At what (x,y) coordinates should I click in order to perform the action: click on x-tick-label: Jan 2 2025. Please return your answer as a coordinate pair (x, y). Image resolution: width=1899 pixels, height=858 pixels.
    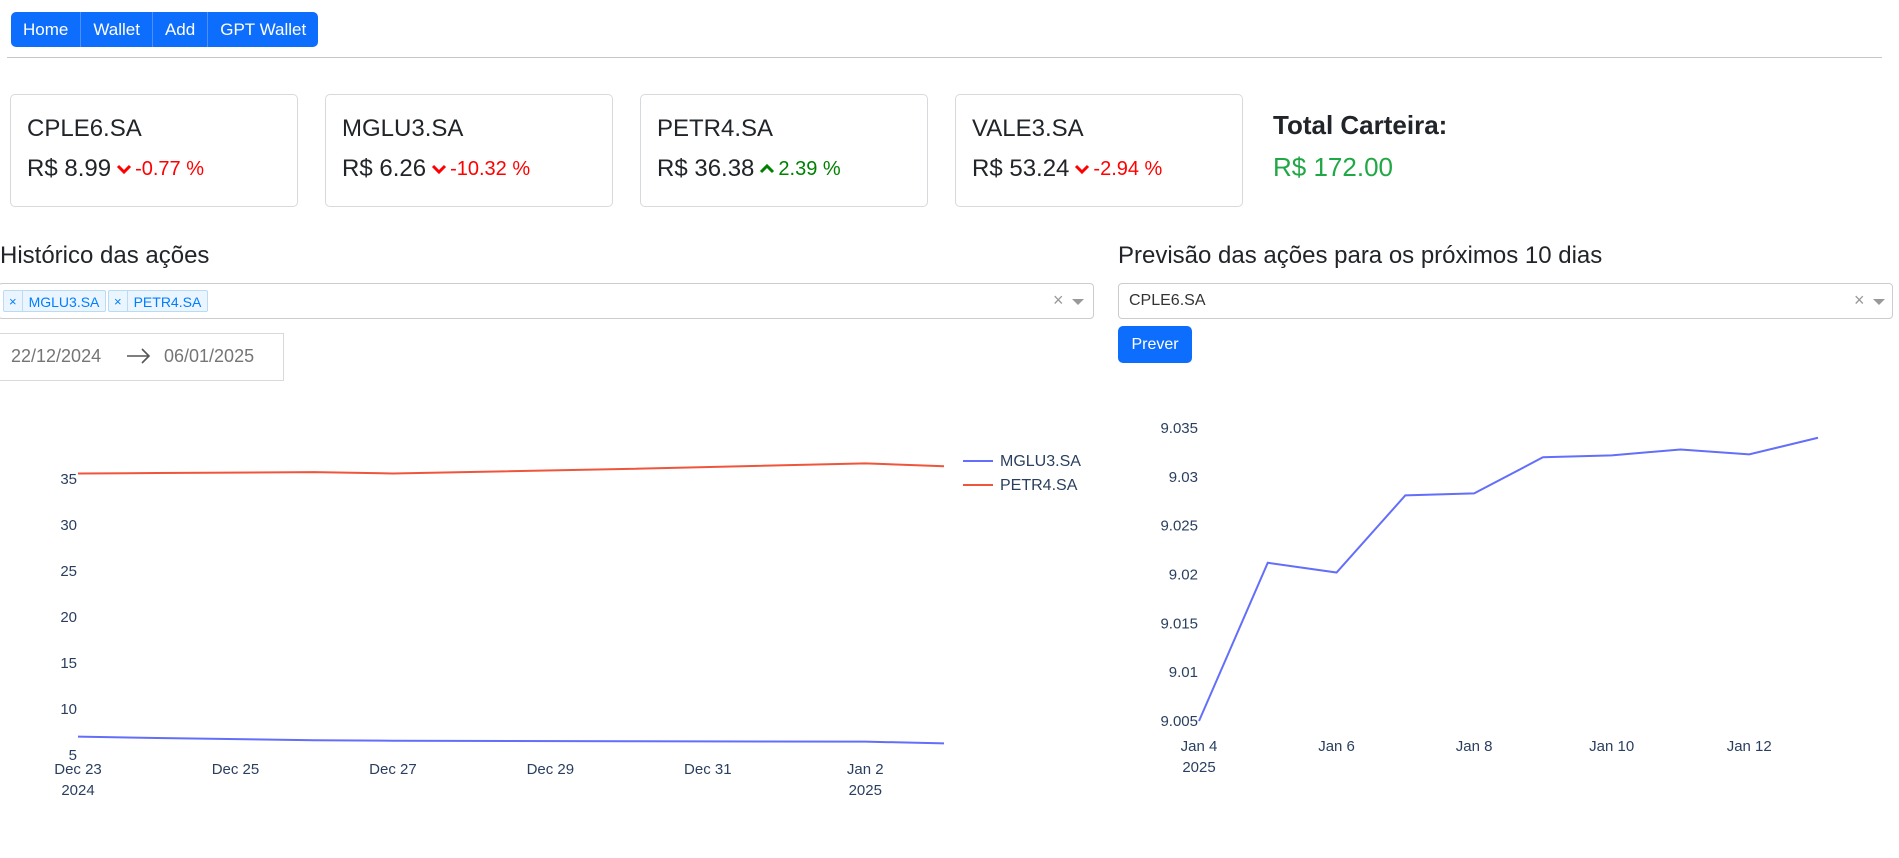
    Looking at the image, I should click on (865, 780).